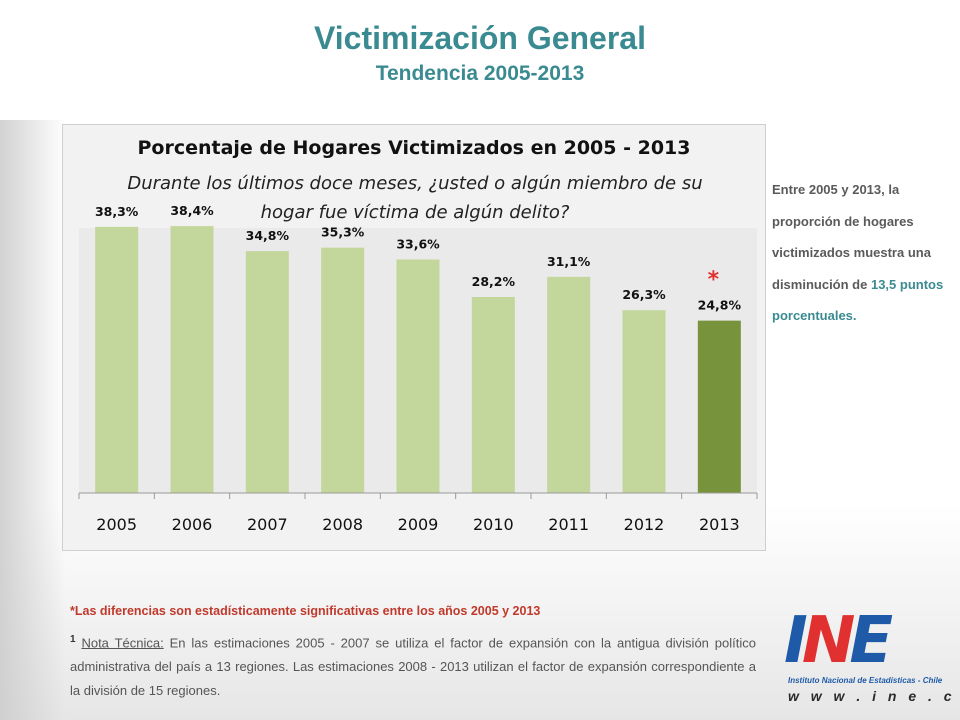 The width and height of the screenshot is (960, 720). Describe the element at coordinates (343, 370) in the screenshot. I see `bar-2008` at that location.